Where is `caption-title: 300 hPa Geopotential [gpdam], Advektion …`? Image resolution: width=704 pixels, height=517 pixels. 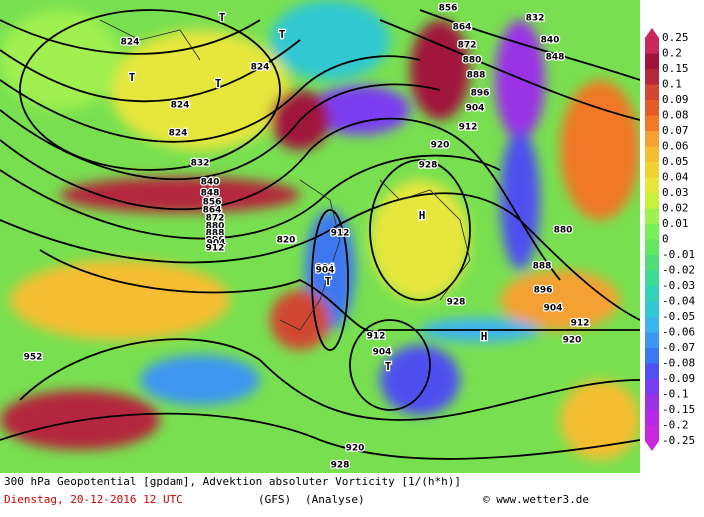 caption-title: 300 hPa Geopotential [gpdam], Advektion … is located at coordinates (232, 481).